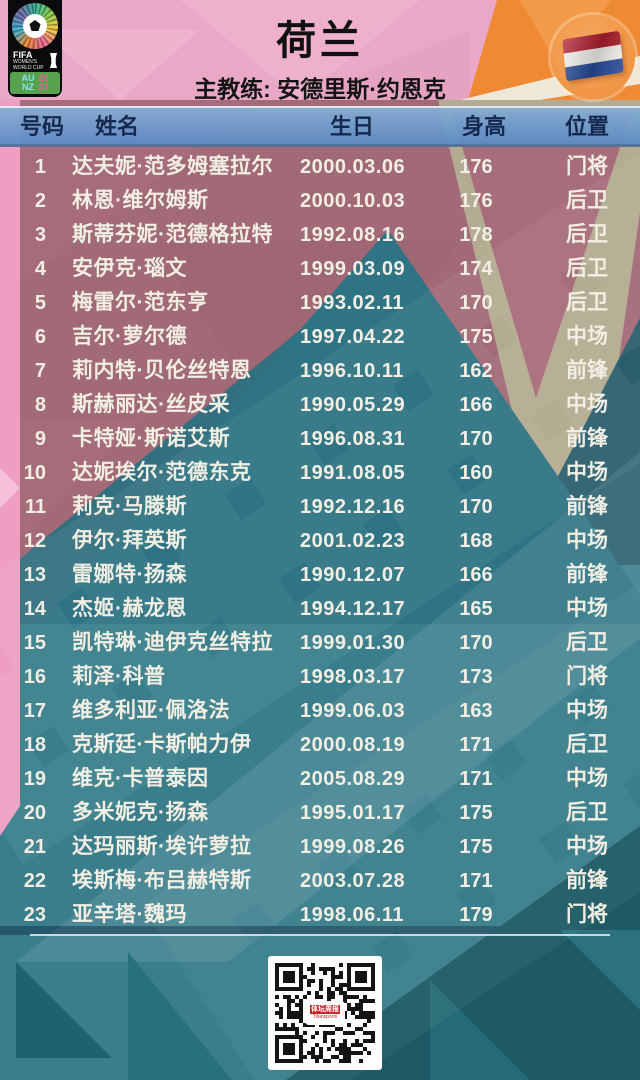 The width and height of the screenshot is (640, 1080). What do you see at coordinates (320, 813) in the screenshot?
I see `player-row: 20 多米妮克·扬森 1995.01.17 175 后卫` at bounding box center [320, 813].